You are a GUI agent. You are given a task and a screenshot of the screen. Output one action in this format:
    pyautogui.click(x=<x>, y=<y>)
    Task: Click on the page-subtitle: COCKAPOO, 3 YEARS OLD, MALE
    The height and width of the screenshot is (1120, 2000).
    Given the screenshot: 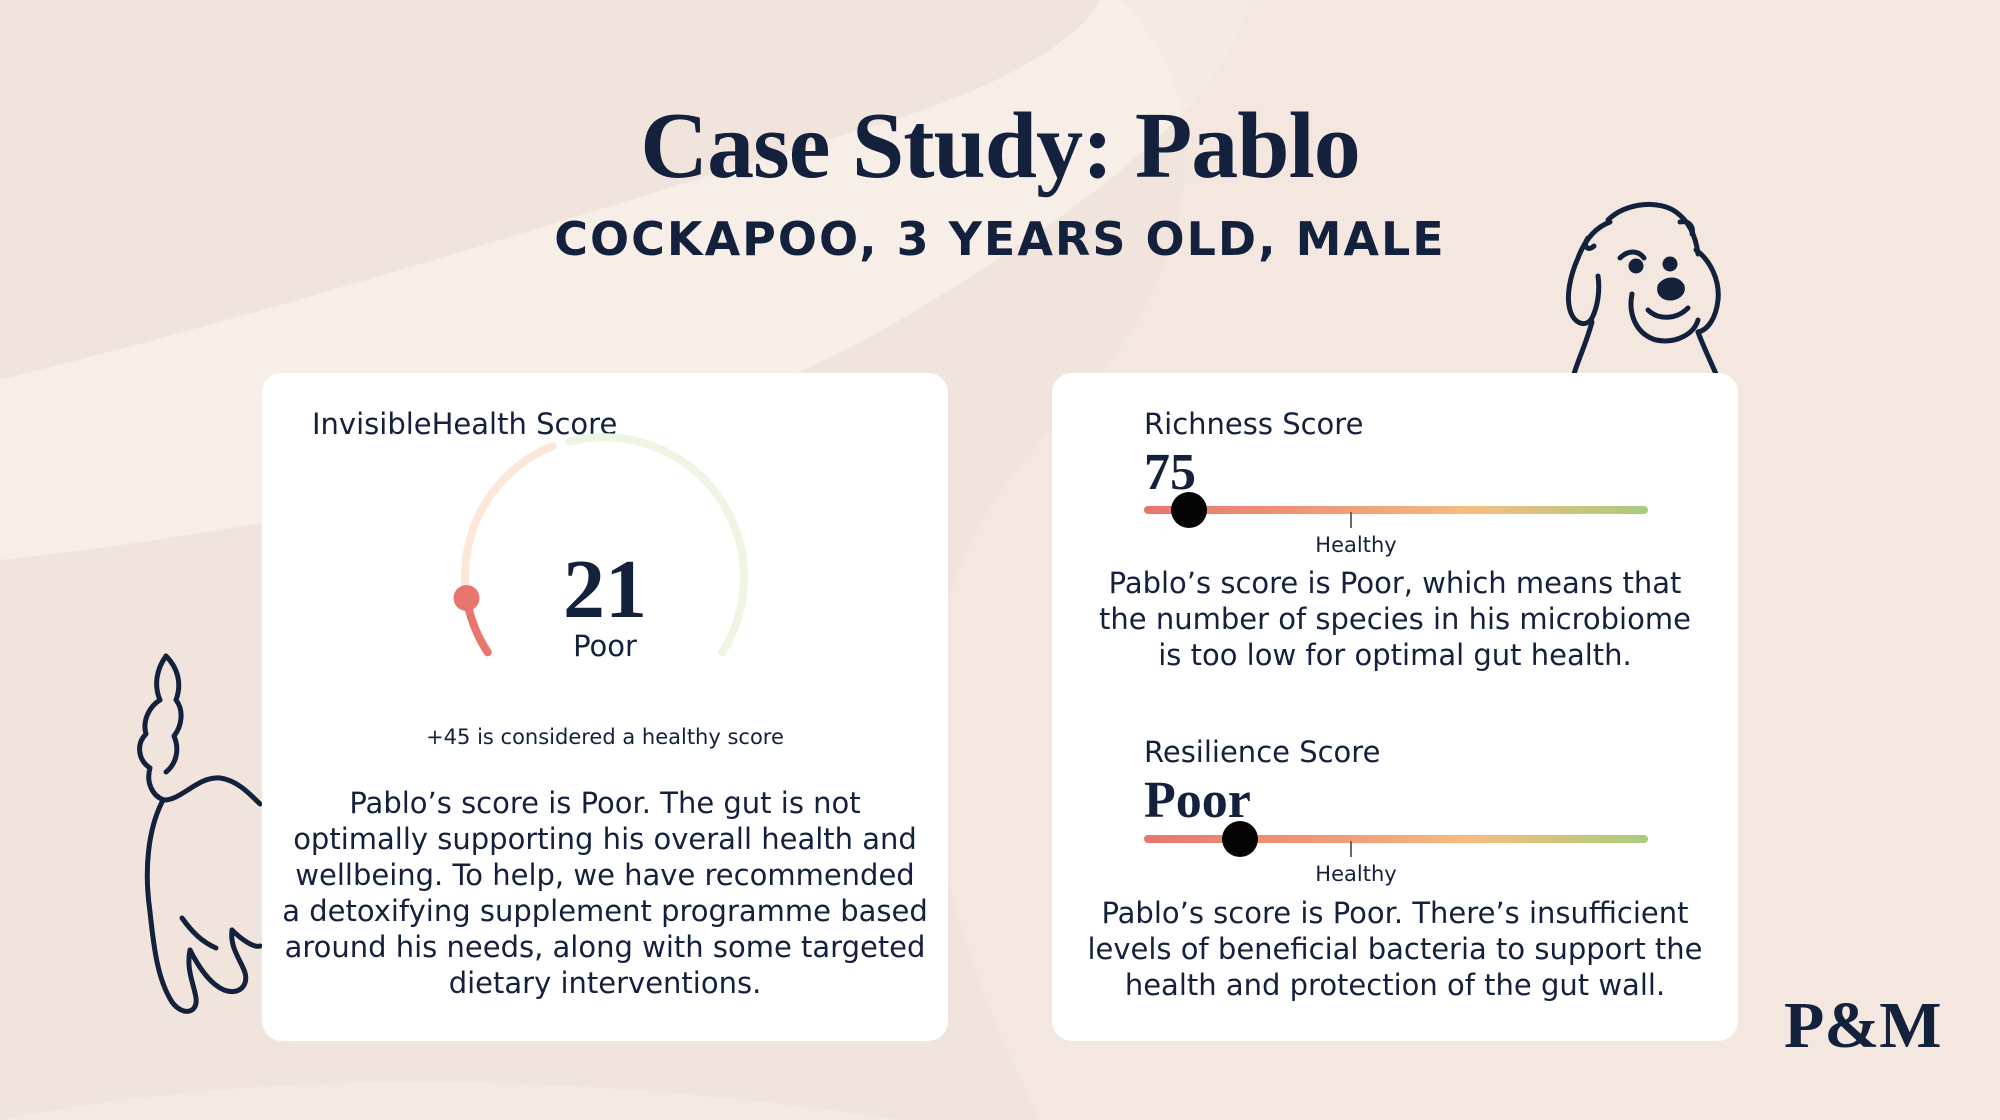 What is the action you would take?
    pyautogui.click(x=1000, y=239)
    